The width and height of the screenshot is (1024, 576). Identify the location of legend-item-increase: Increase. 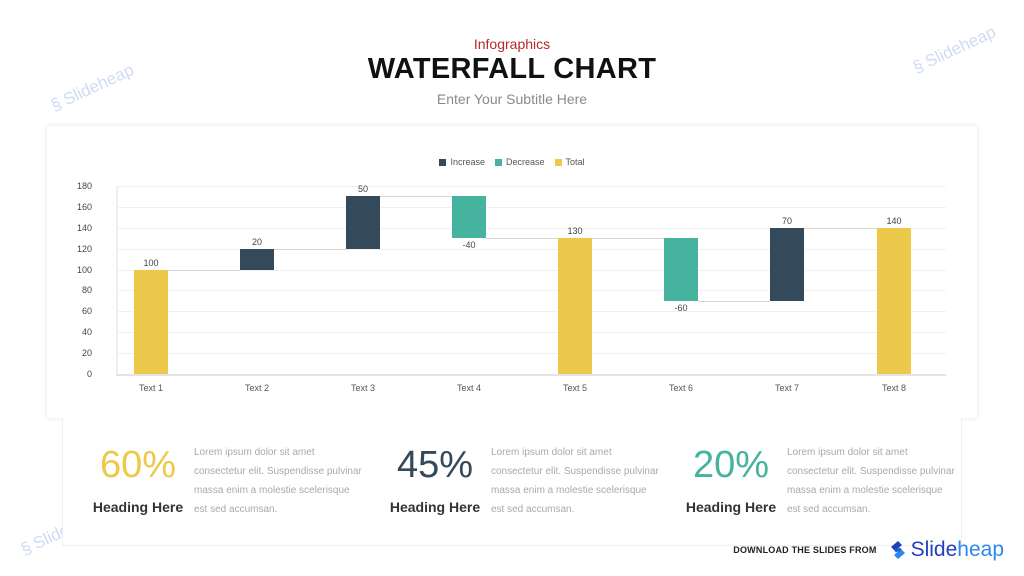
(462, 162).